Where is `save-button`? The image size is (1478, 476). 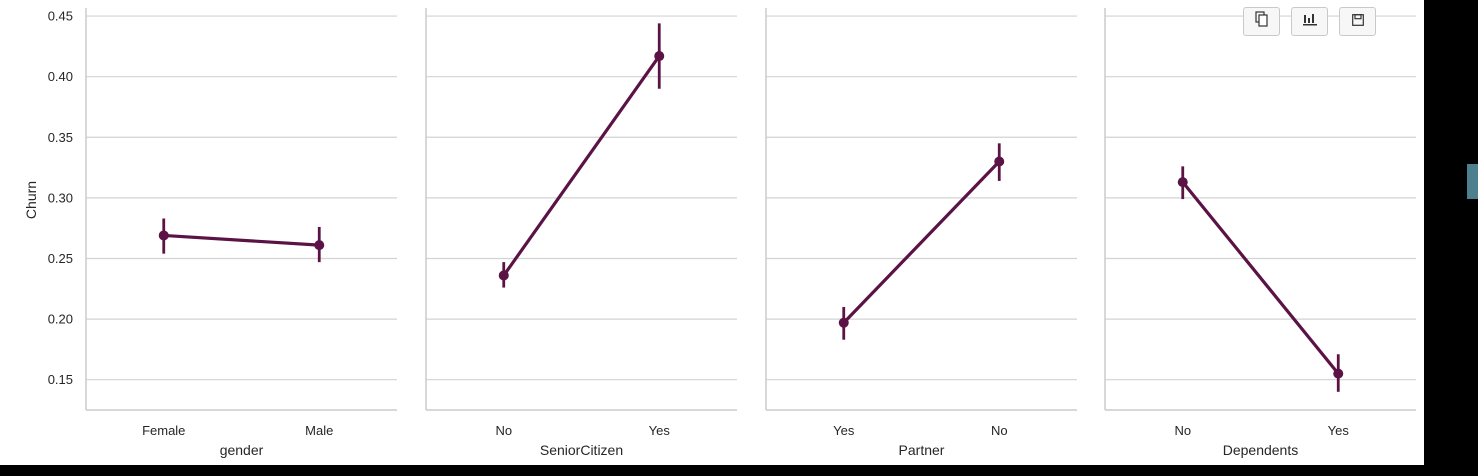 save-button is located at coordinates (1357, 21).